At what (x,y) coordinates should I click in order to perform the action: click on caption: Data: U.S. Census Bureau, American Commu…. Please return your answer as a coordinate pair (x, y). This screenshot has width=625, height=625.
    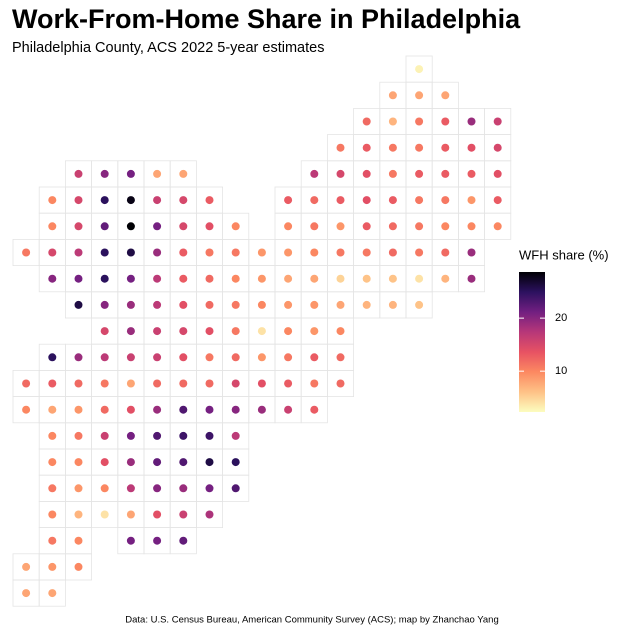
    Looking at the image, I should click on (311, 620).